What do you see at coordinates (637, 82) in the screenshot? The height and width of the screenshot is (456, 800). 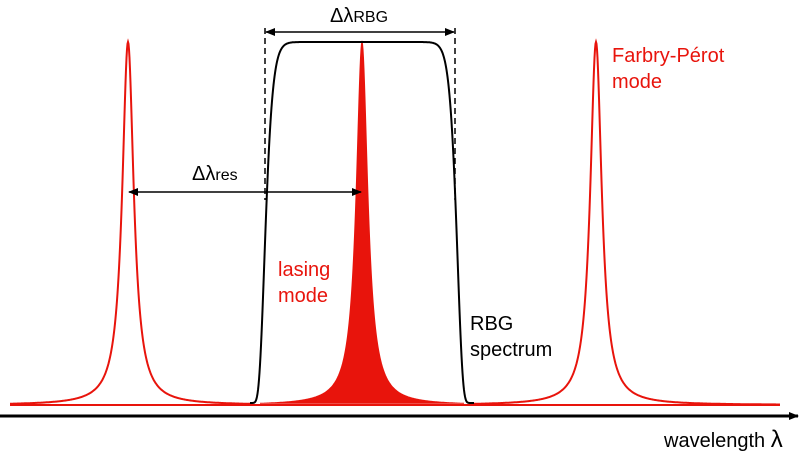 I see `fp-label: mode` at bounding box center [637, 82].